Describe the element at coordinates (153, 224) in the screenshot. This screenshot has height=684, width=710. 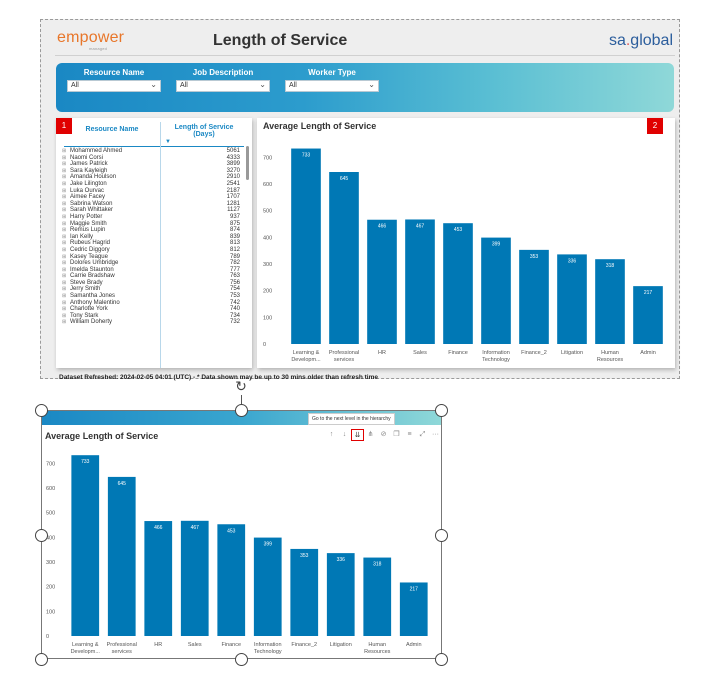
I see `table-row: ⊞ Maggie Smith 875` at that location.